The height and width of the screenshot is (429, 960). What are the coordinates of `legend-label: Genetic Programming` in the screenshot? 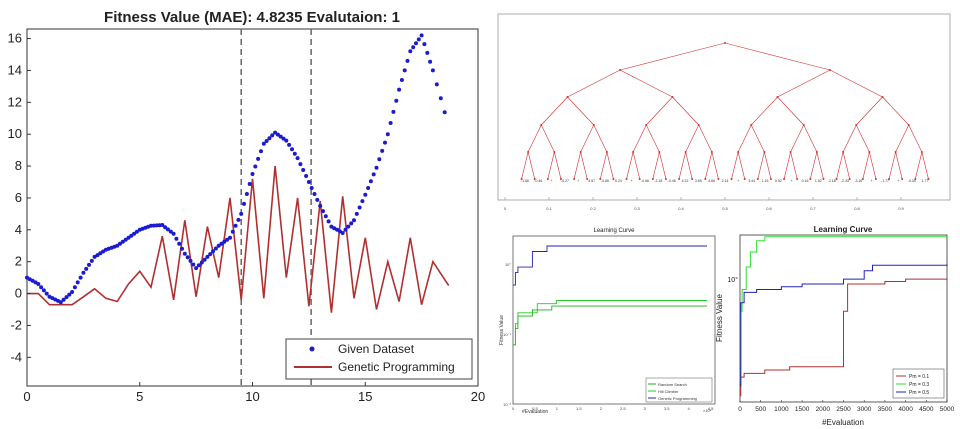 It's located at (677, 398).